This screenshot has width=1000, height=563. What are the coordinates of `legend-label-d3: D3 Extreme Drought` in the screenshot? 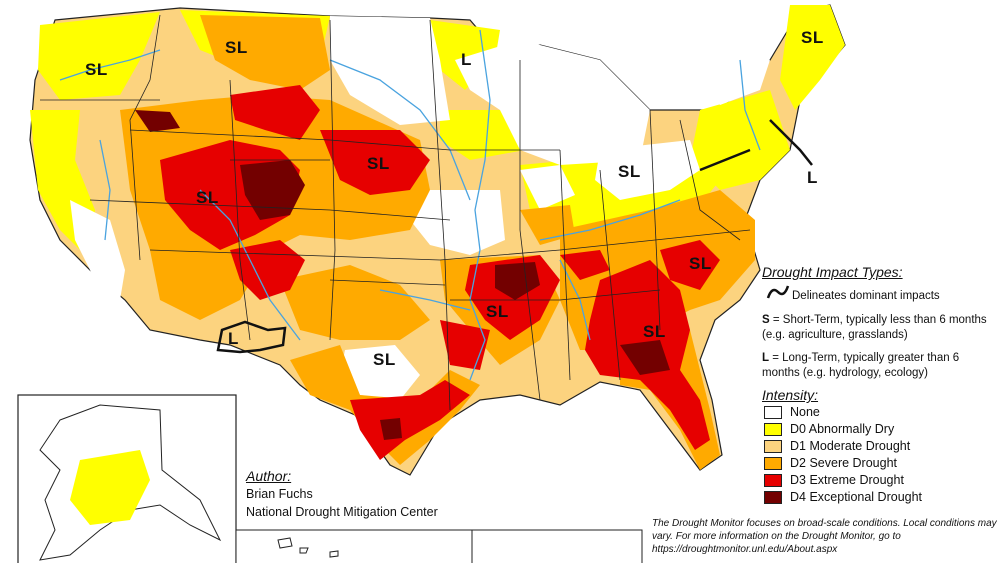 It's located at (847, 480).